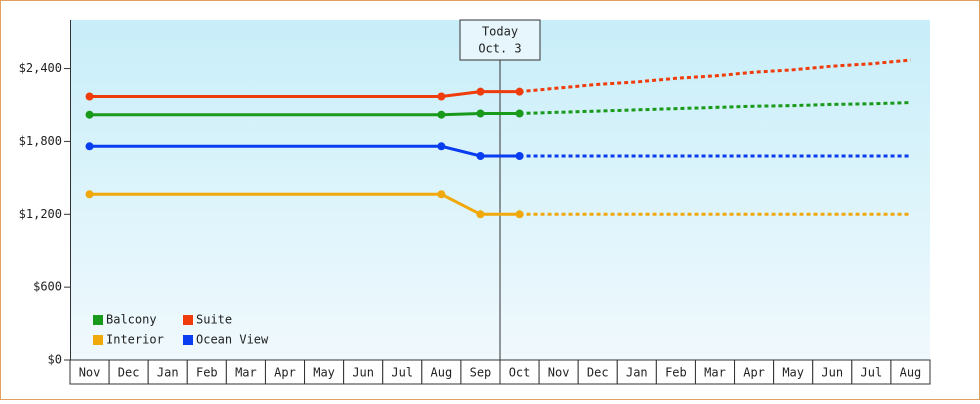 This screenshot has height=404, width=980. What do you see at coordinates (499, 49) in the screenshot?
I see `today-date: Oct. 3` at bounding box center [499, 49].